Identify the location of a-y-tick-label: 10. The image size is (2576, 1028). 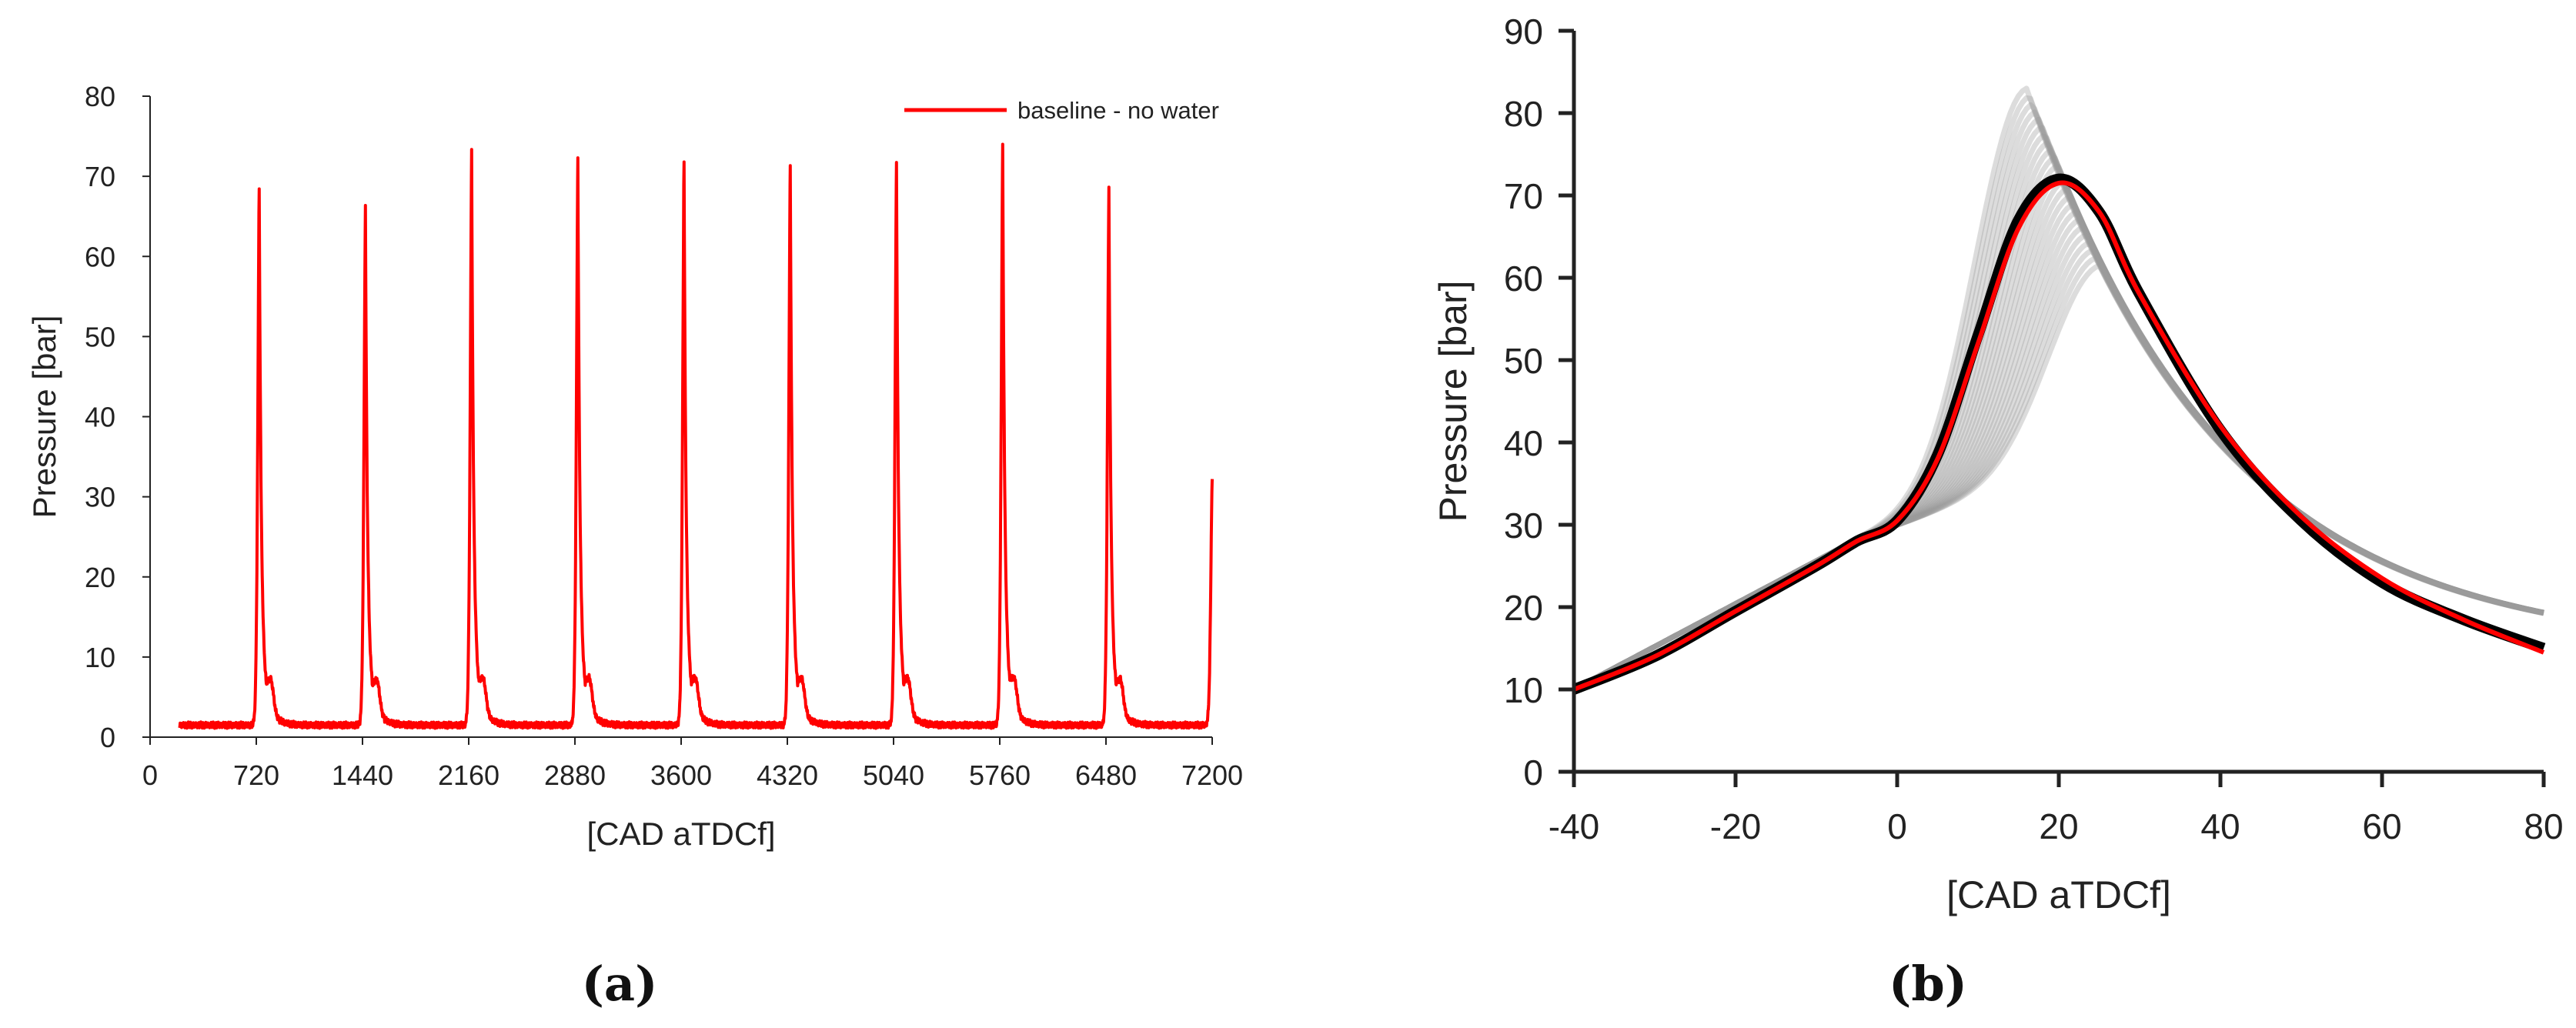
(100, 657).